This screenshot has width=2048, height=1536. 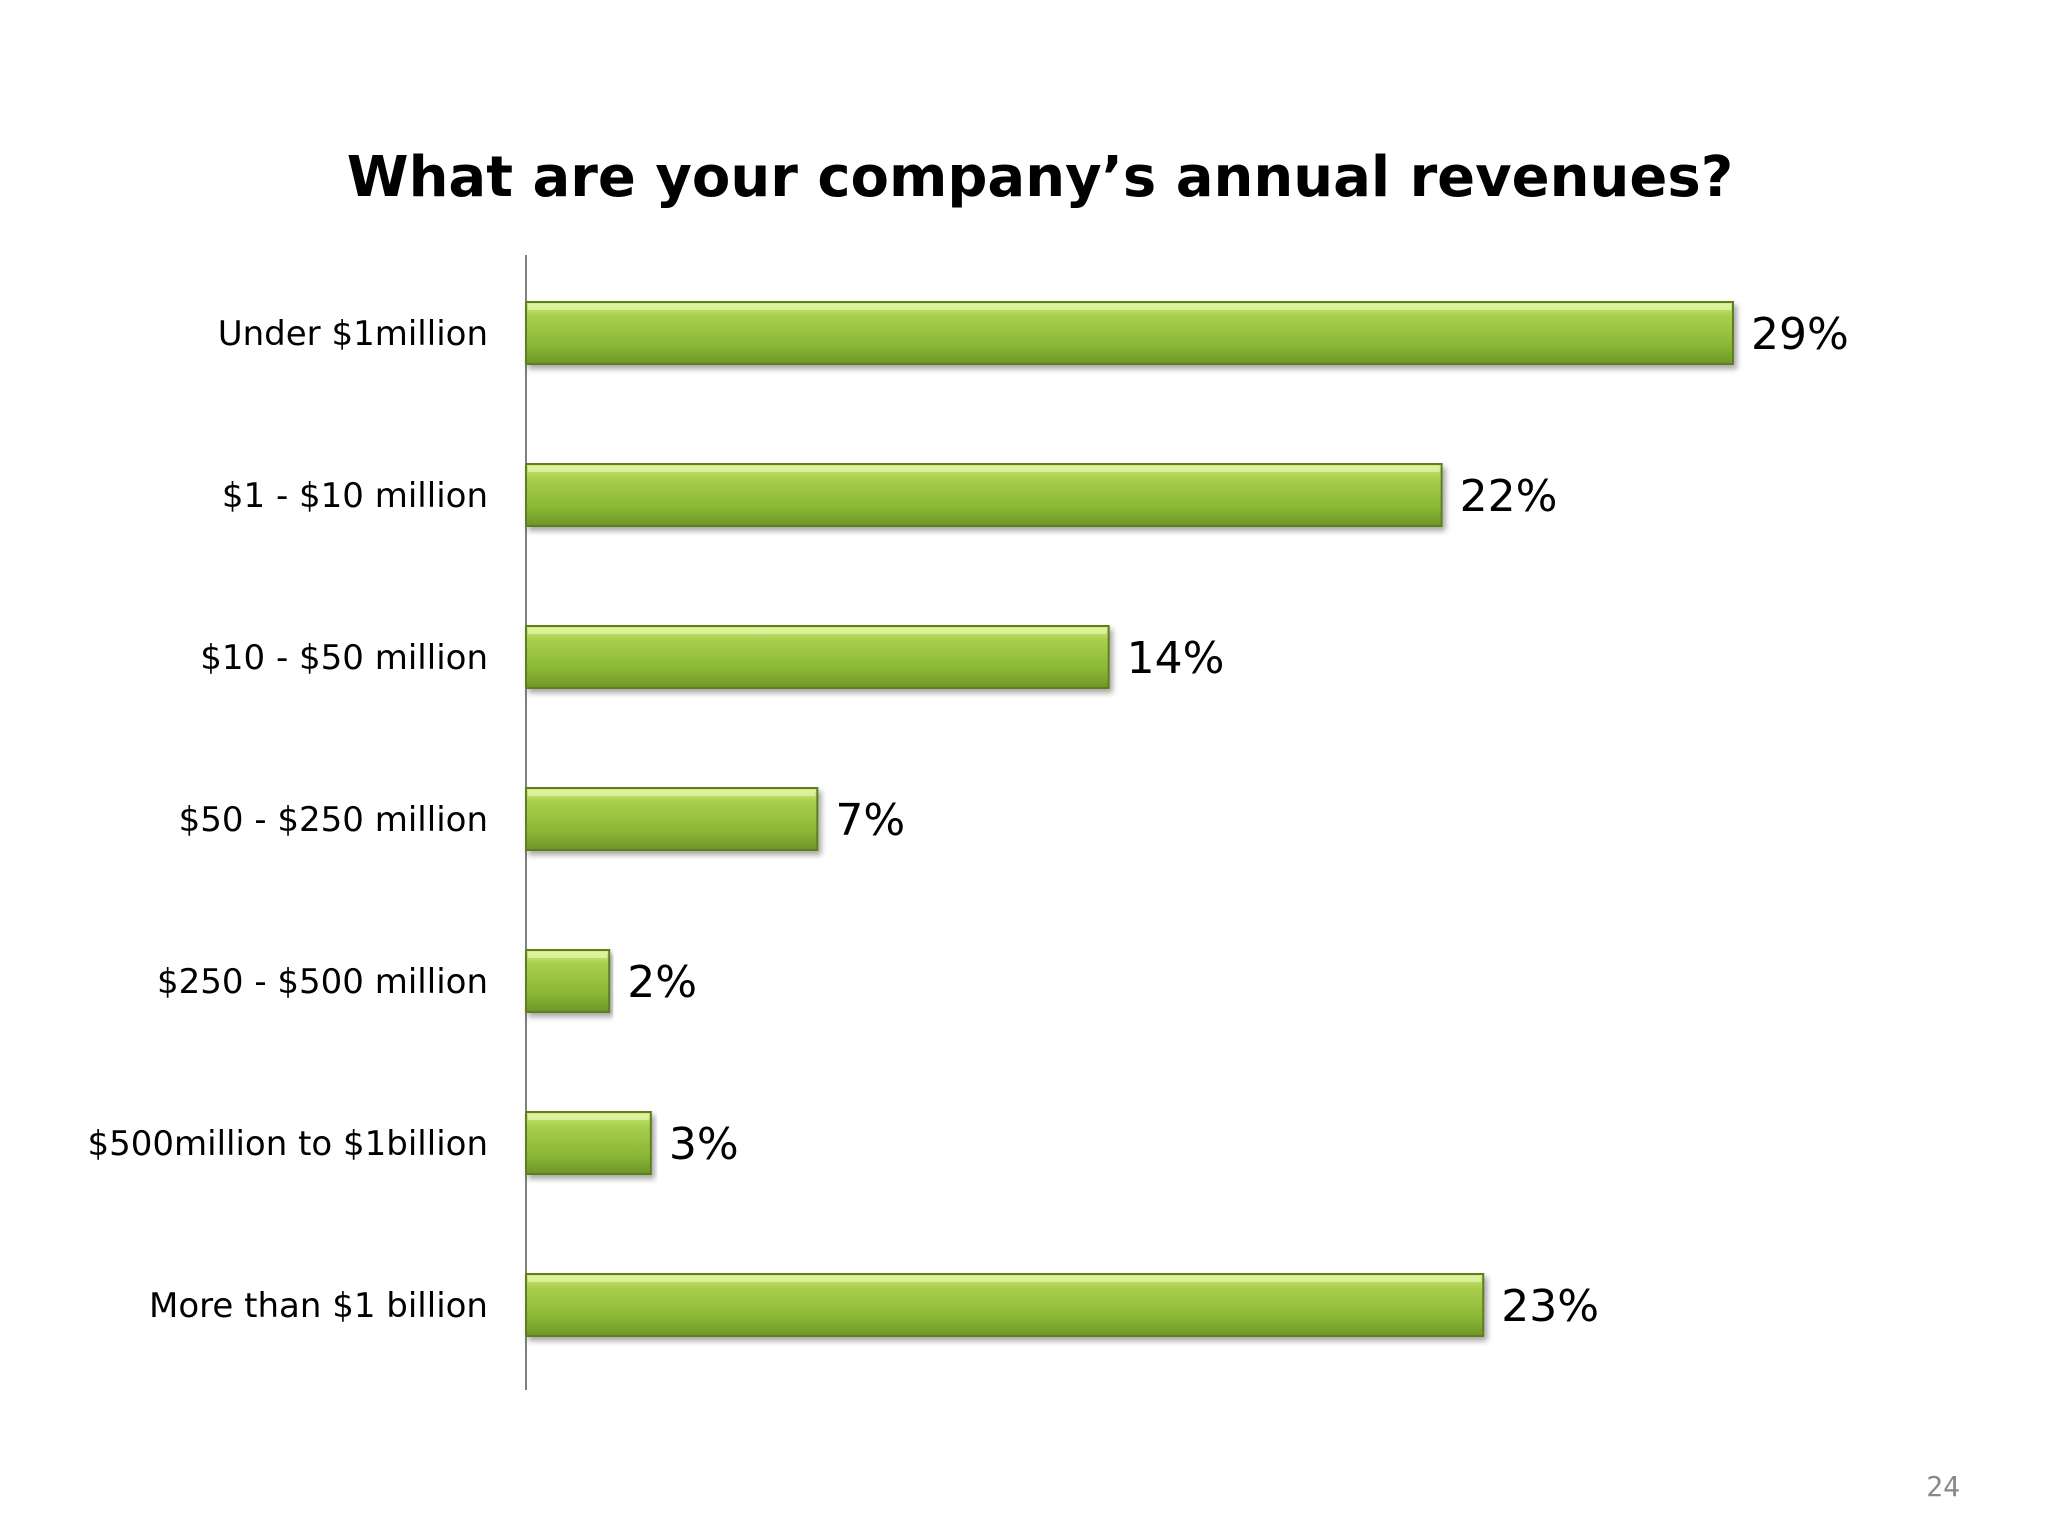 What do you see at coordinates (1550, 1306) in the screenshot?
I see `value-label: 23%` at bounding box center [1550, 1306].